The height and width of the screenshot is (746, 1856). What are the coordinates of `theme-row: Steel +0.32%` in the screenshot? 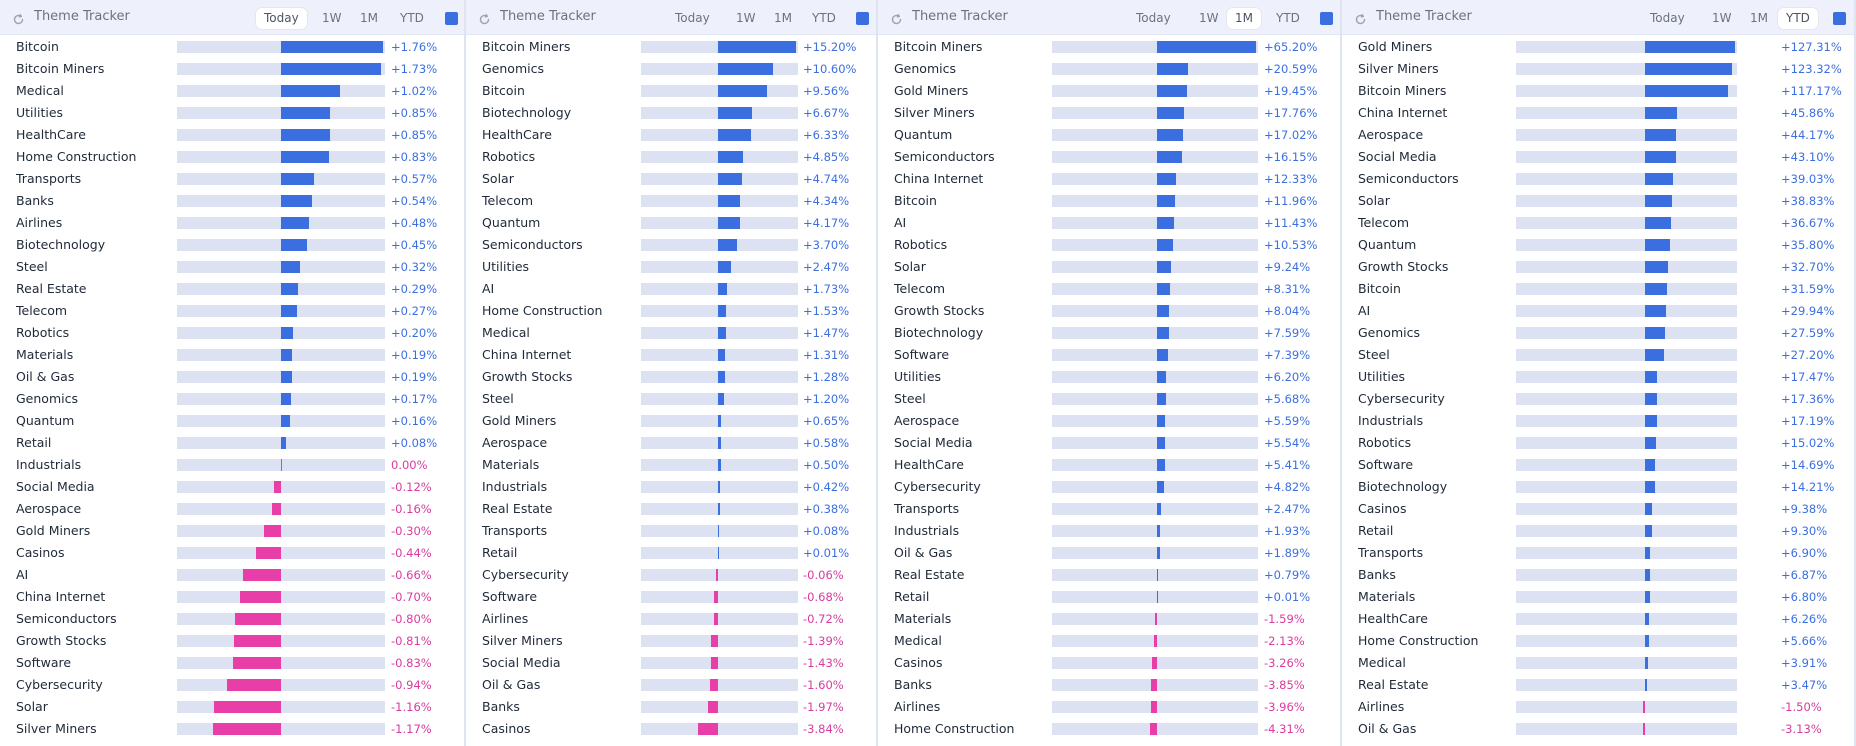 It's located at (233, 267).